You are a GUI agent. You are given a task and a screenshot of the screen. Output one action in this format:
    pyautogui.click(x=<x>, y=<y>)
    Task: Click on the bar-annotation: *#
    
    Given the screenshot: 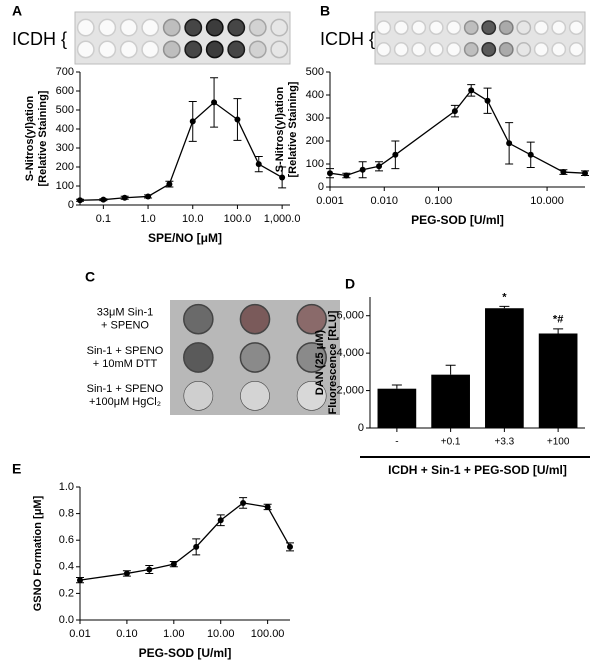 What is the action you would take?
    pyautogui.click(x=558, y=320)
    